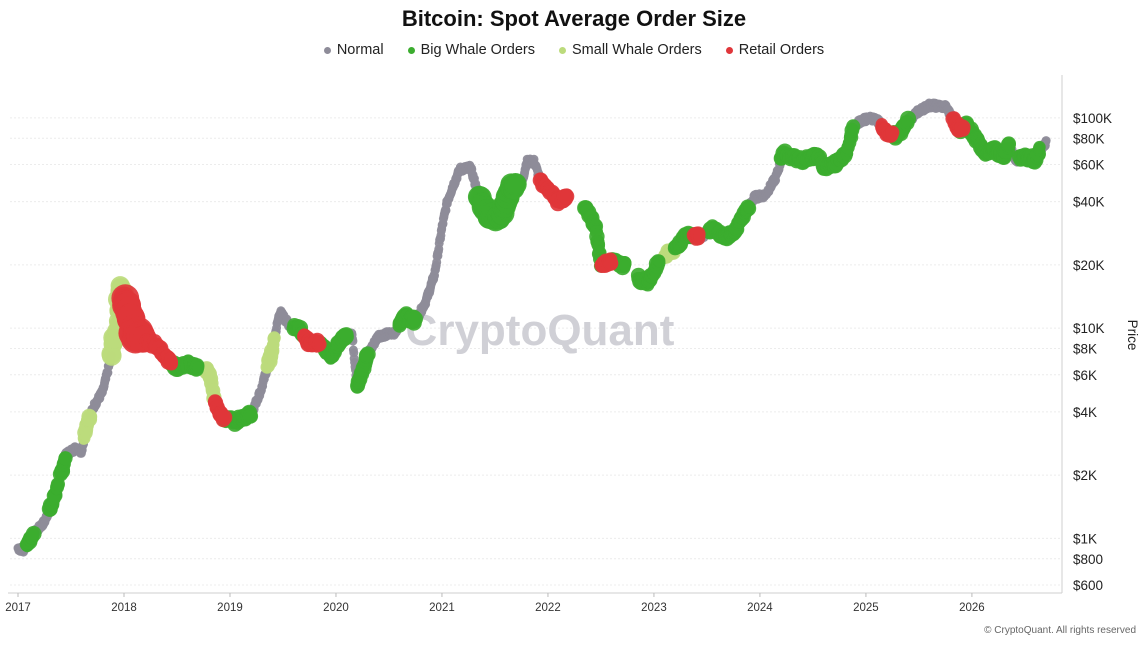 The image size is (1148, 646). Describe the element at coordinates (548, 608) in the screenshot. I see `x-tick-label: 2022` at that location.